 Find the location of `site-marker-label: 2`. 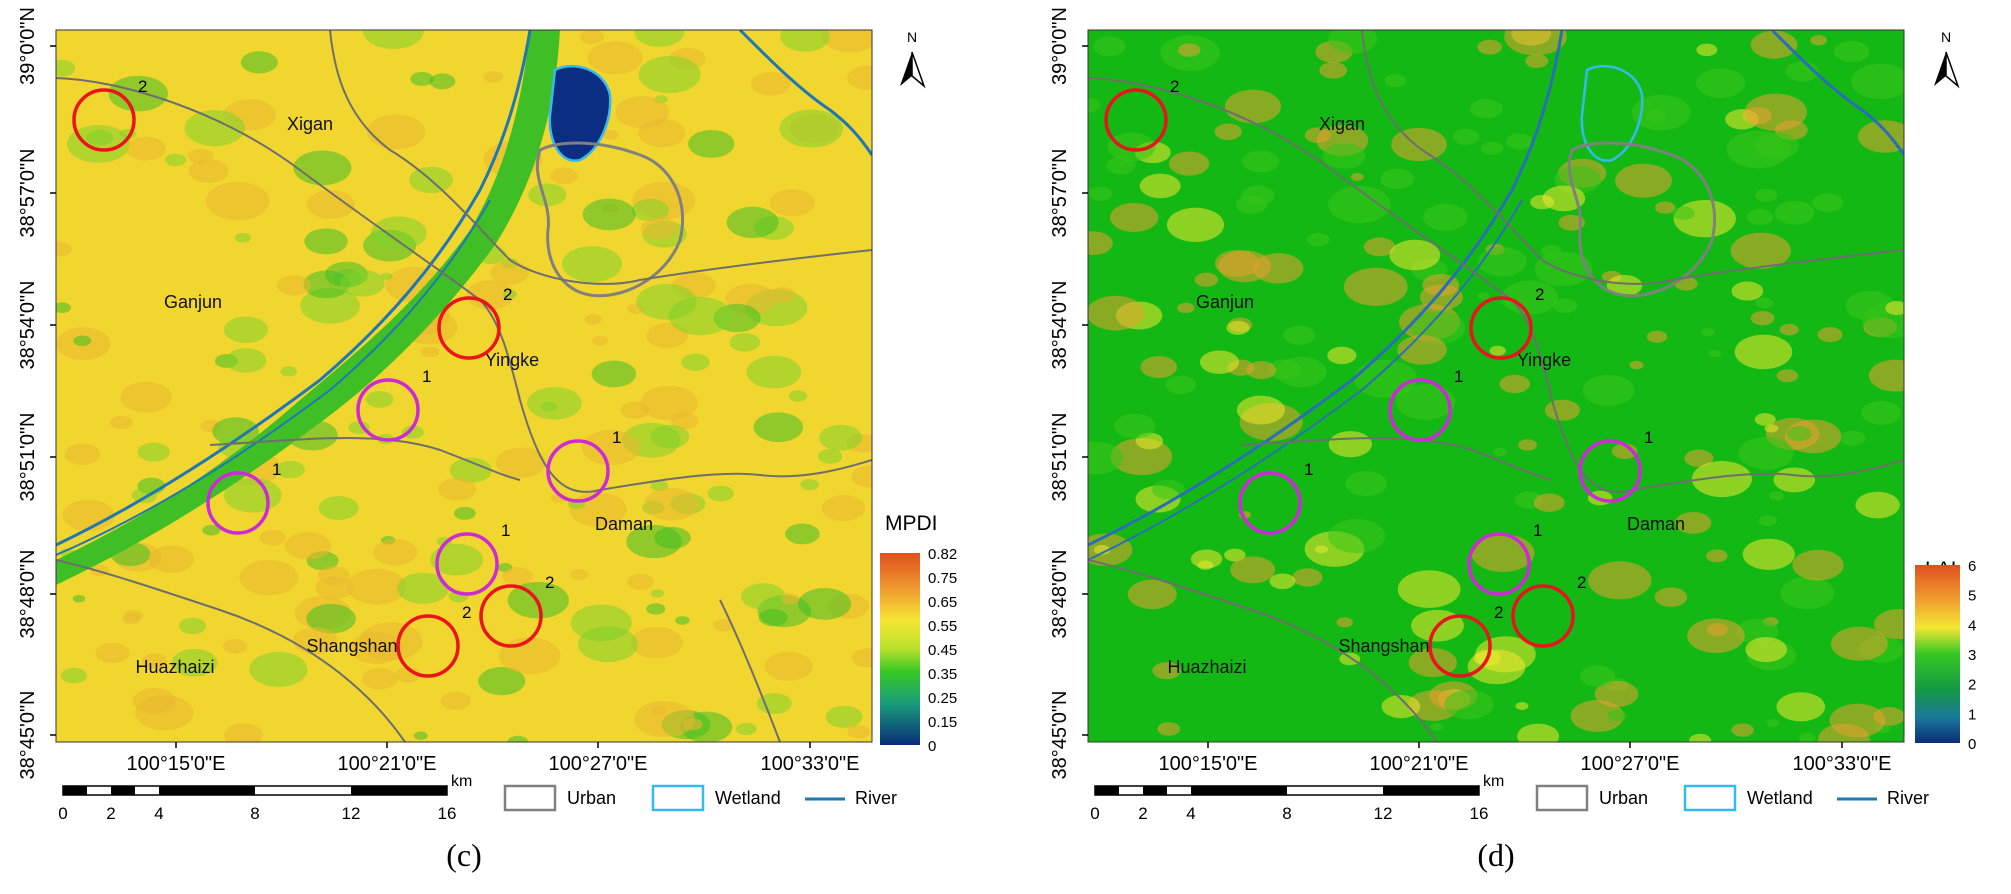

site-marker-label: 2 is located at coordinates (466, 612).